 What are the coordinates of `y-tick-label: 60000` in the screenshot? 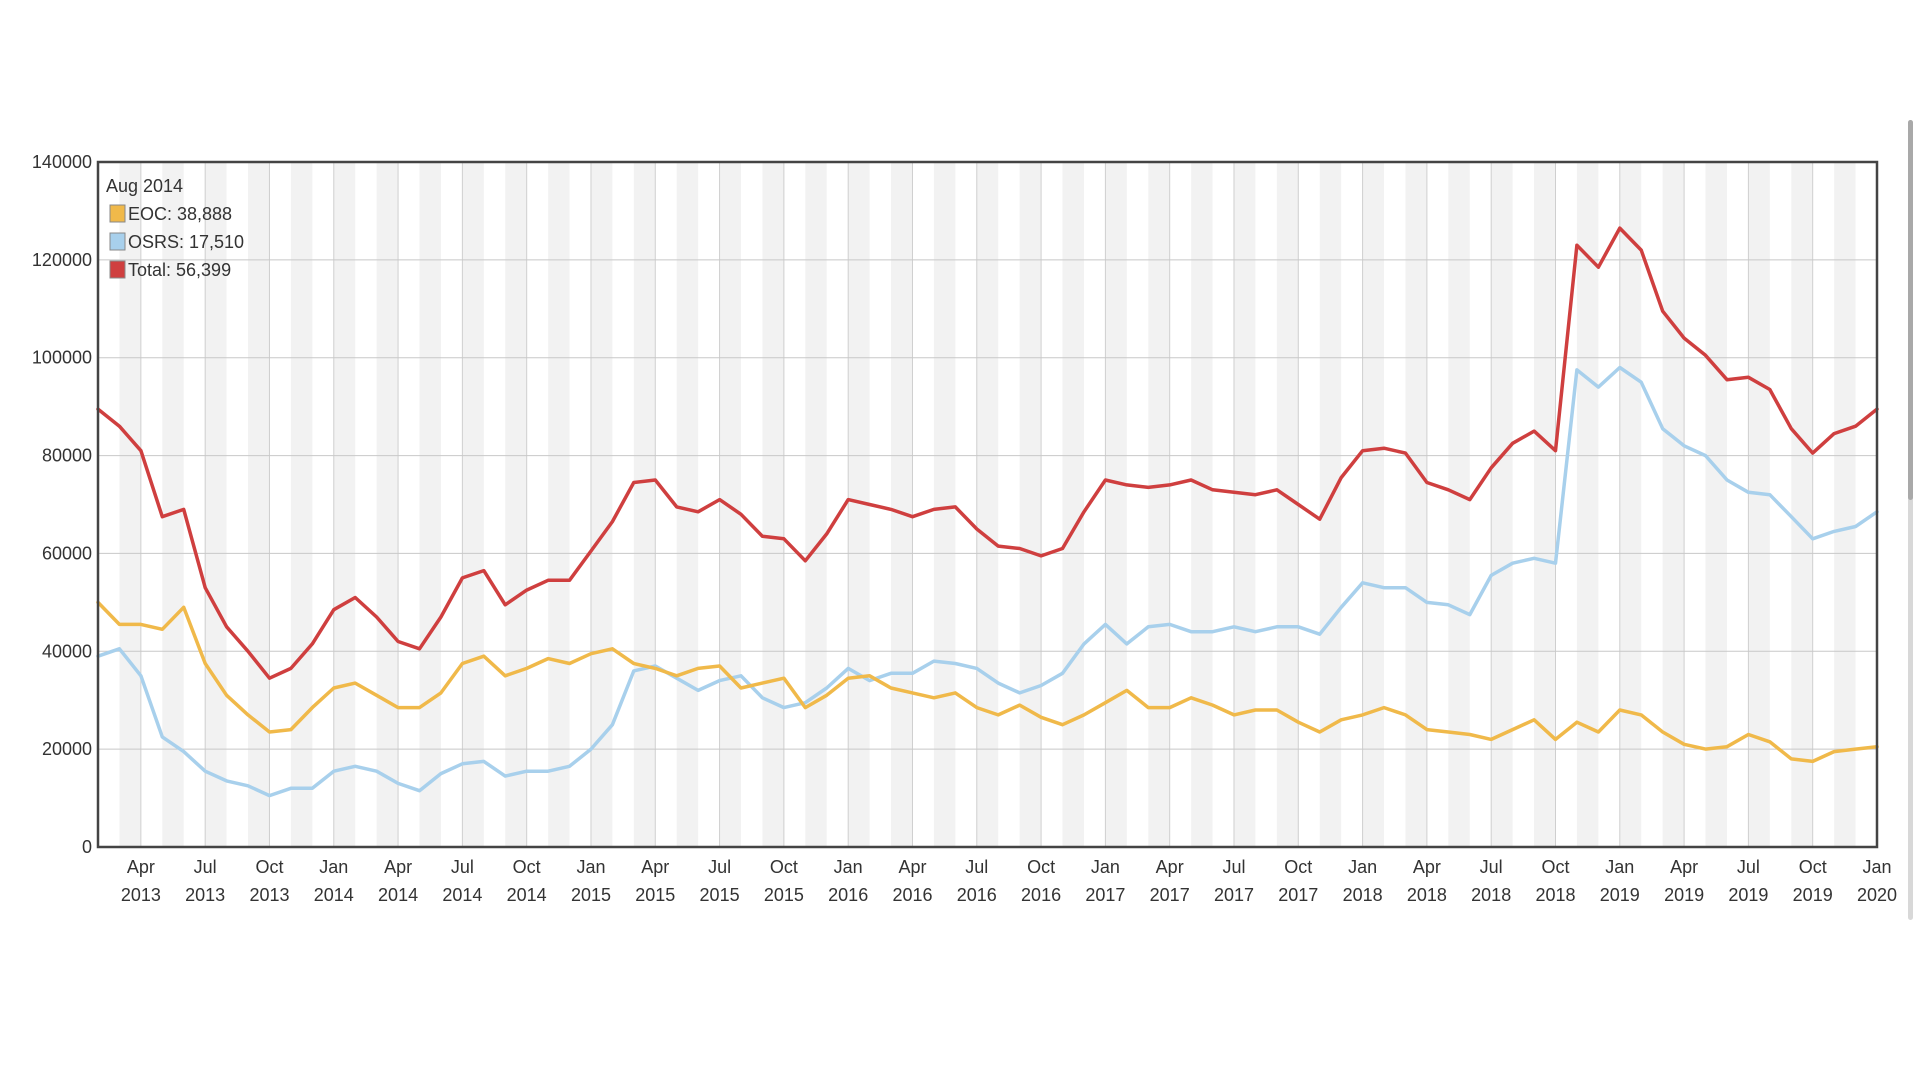 It's located at (67, 553).